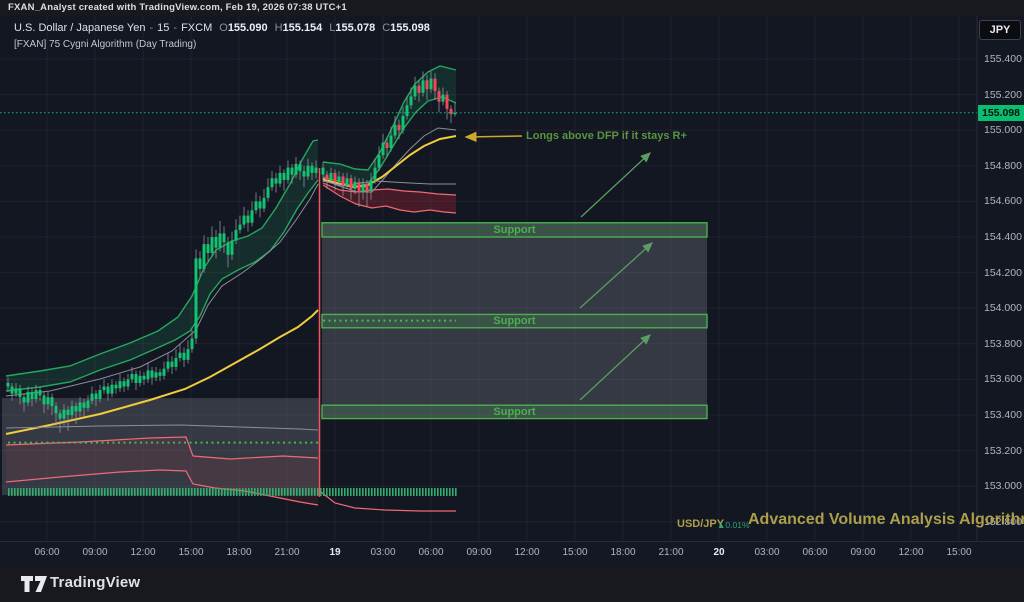 This screenshot has height=602, width=1024. I want to click on time-axis-label: 03:00, so click(383, 552).